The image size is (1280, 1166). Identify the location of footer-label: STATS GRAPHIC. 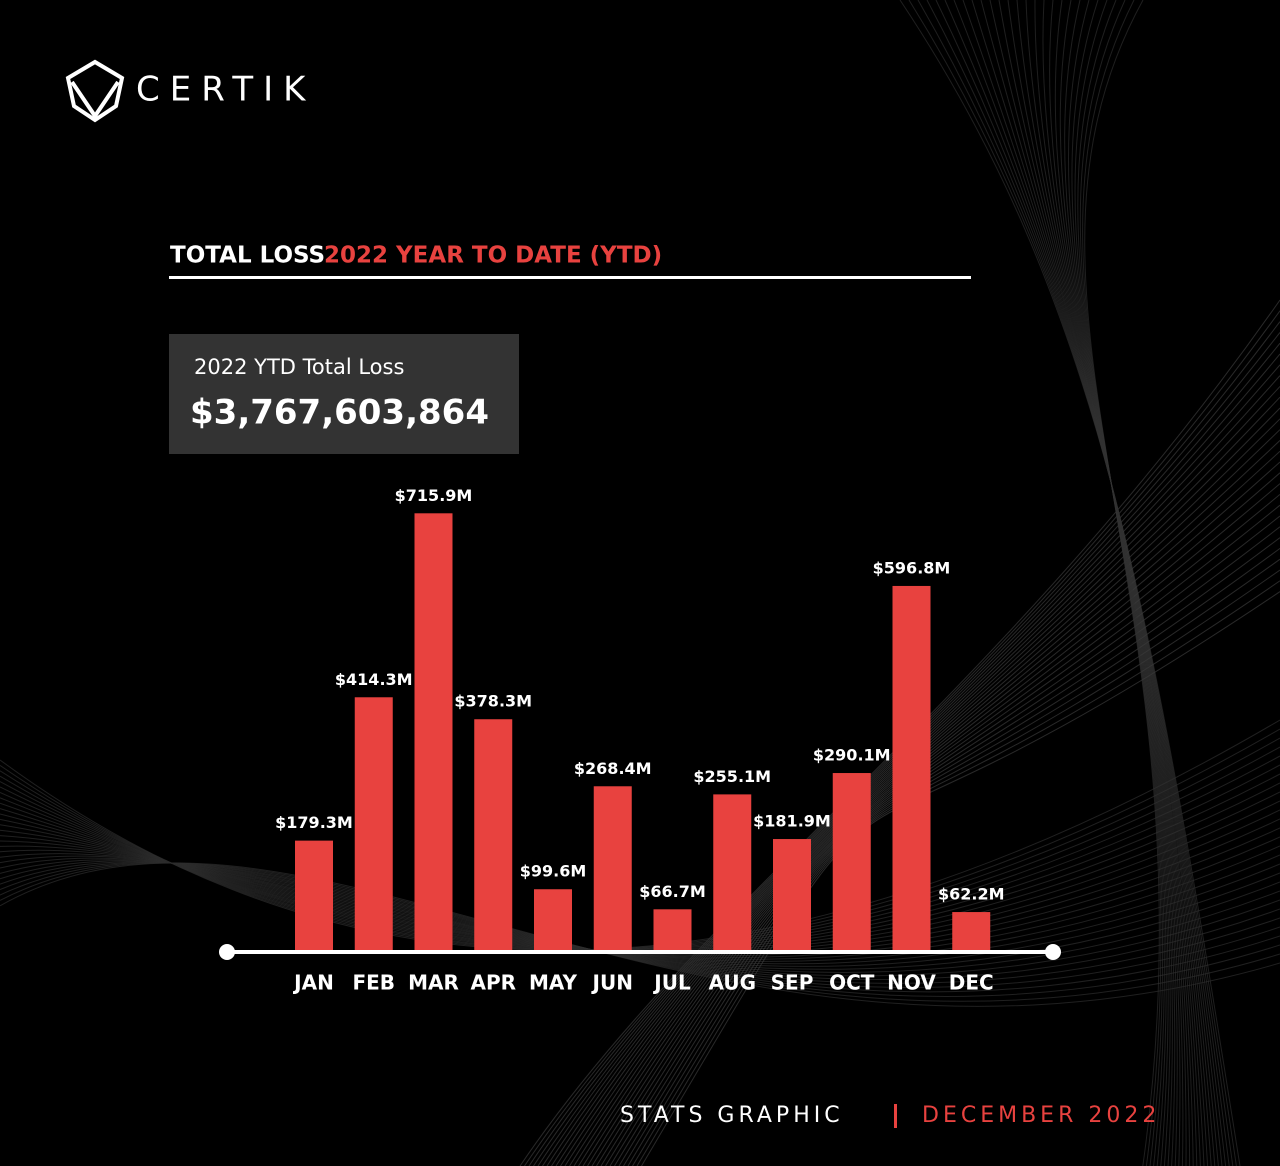
(732, 1115).